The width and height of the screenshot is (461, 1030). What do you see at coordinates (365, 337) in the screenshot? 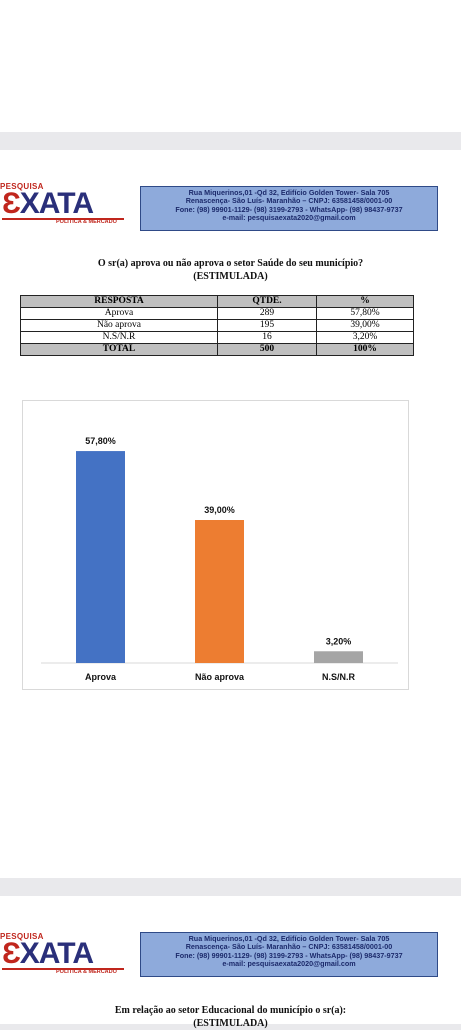
I see `table-cell: 3,20%` at bounding box center [365, 337].